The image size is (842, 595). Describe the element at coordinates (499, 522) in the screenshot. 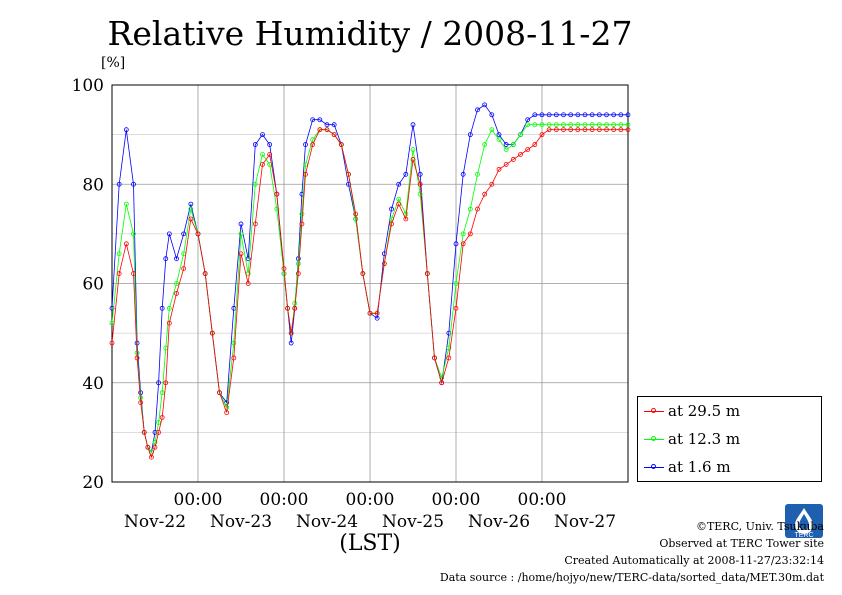

I see `x-tick-date-label: Nov-26` at that location.